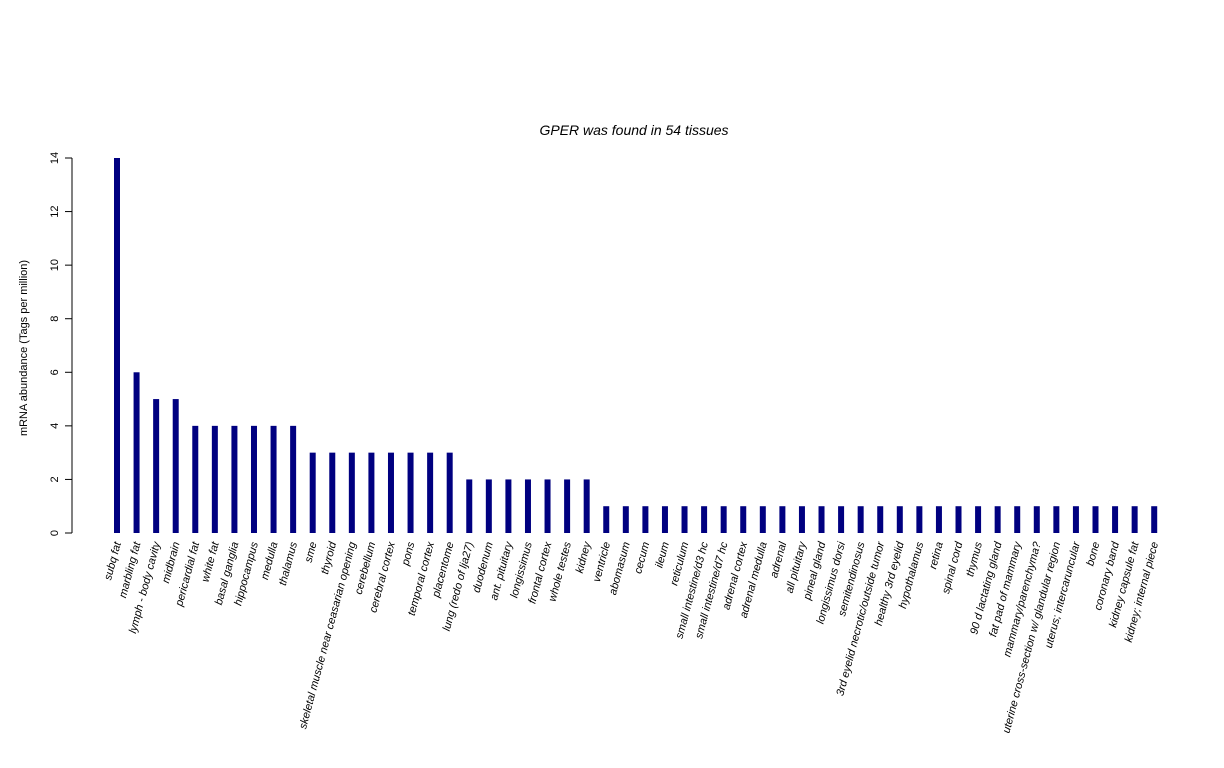  I want to click on y-axis-label: mRNA abundance (Tags per million), so click(24, 348).